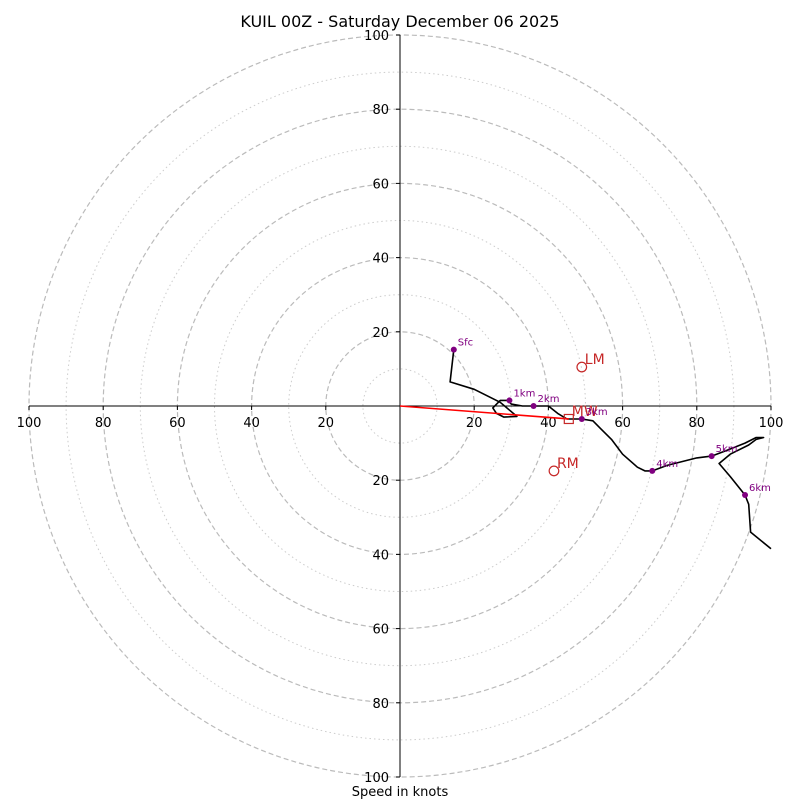 The image size is (800, 800). I want to click on height-point-3km, so click(581, 418).